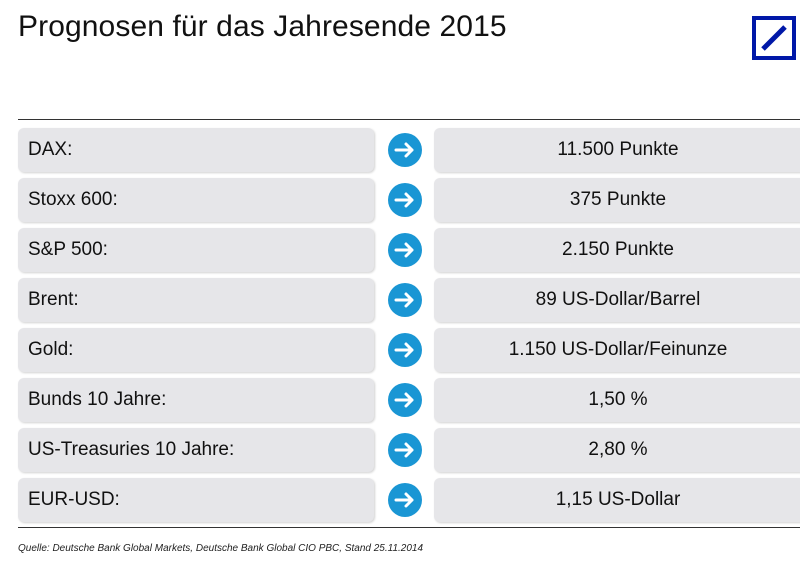 This screenshot has width=800, height=565. Describe the element at coordinates (53, 299) in the screenshot. I see `row-label: Brent:` at that location.